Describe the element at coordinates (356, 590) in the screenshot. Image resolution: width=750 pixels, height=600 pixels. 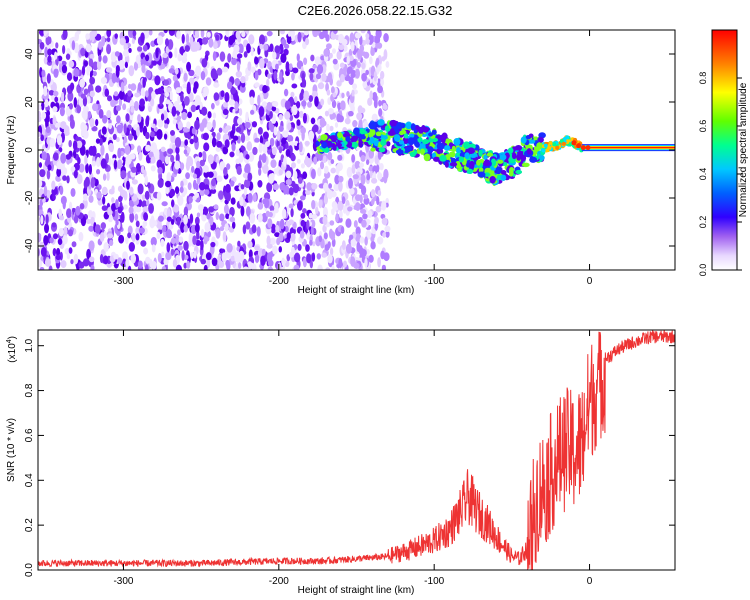
I see `snr-xlabel: Height of straight line (km)` at that location.